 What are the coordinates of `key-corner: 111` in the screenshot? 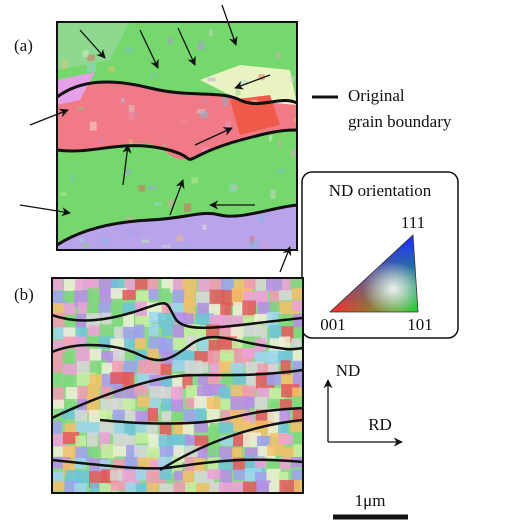 It's located at (413, 222).